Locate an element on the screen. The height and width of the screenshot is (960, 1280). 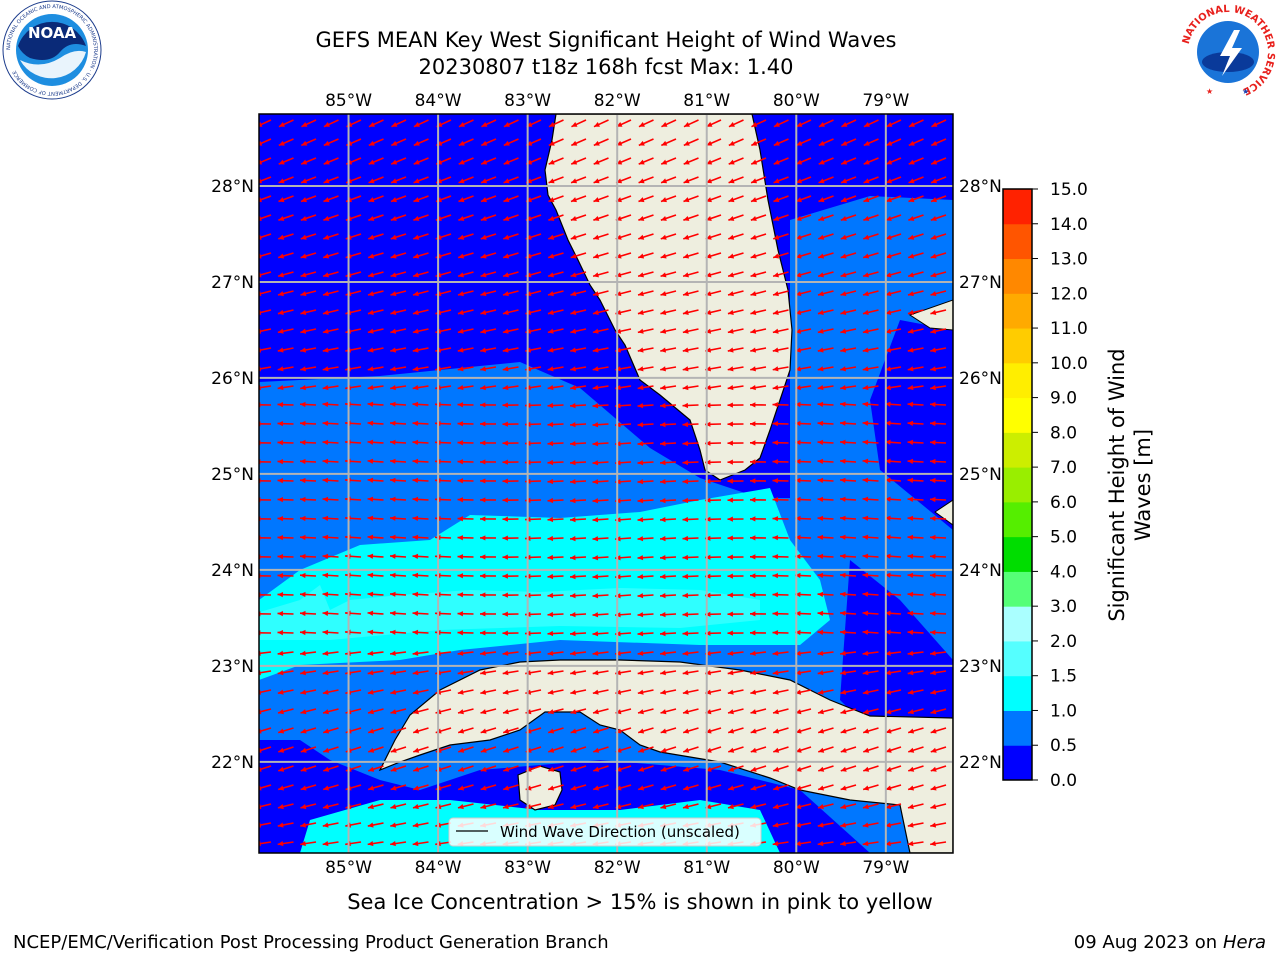
chart-subtitle: 20230807 t18z 168h fcst Max: 1.40 is located at coordinates (606, 67).